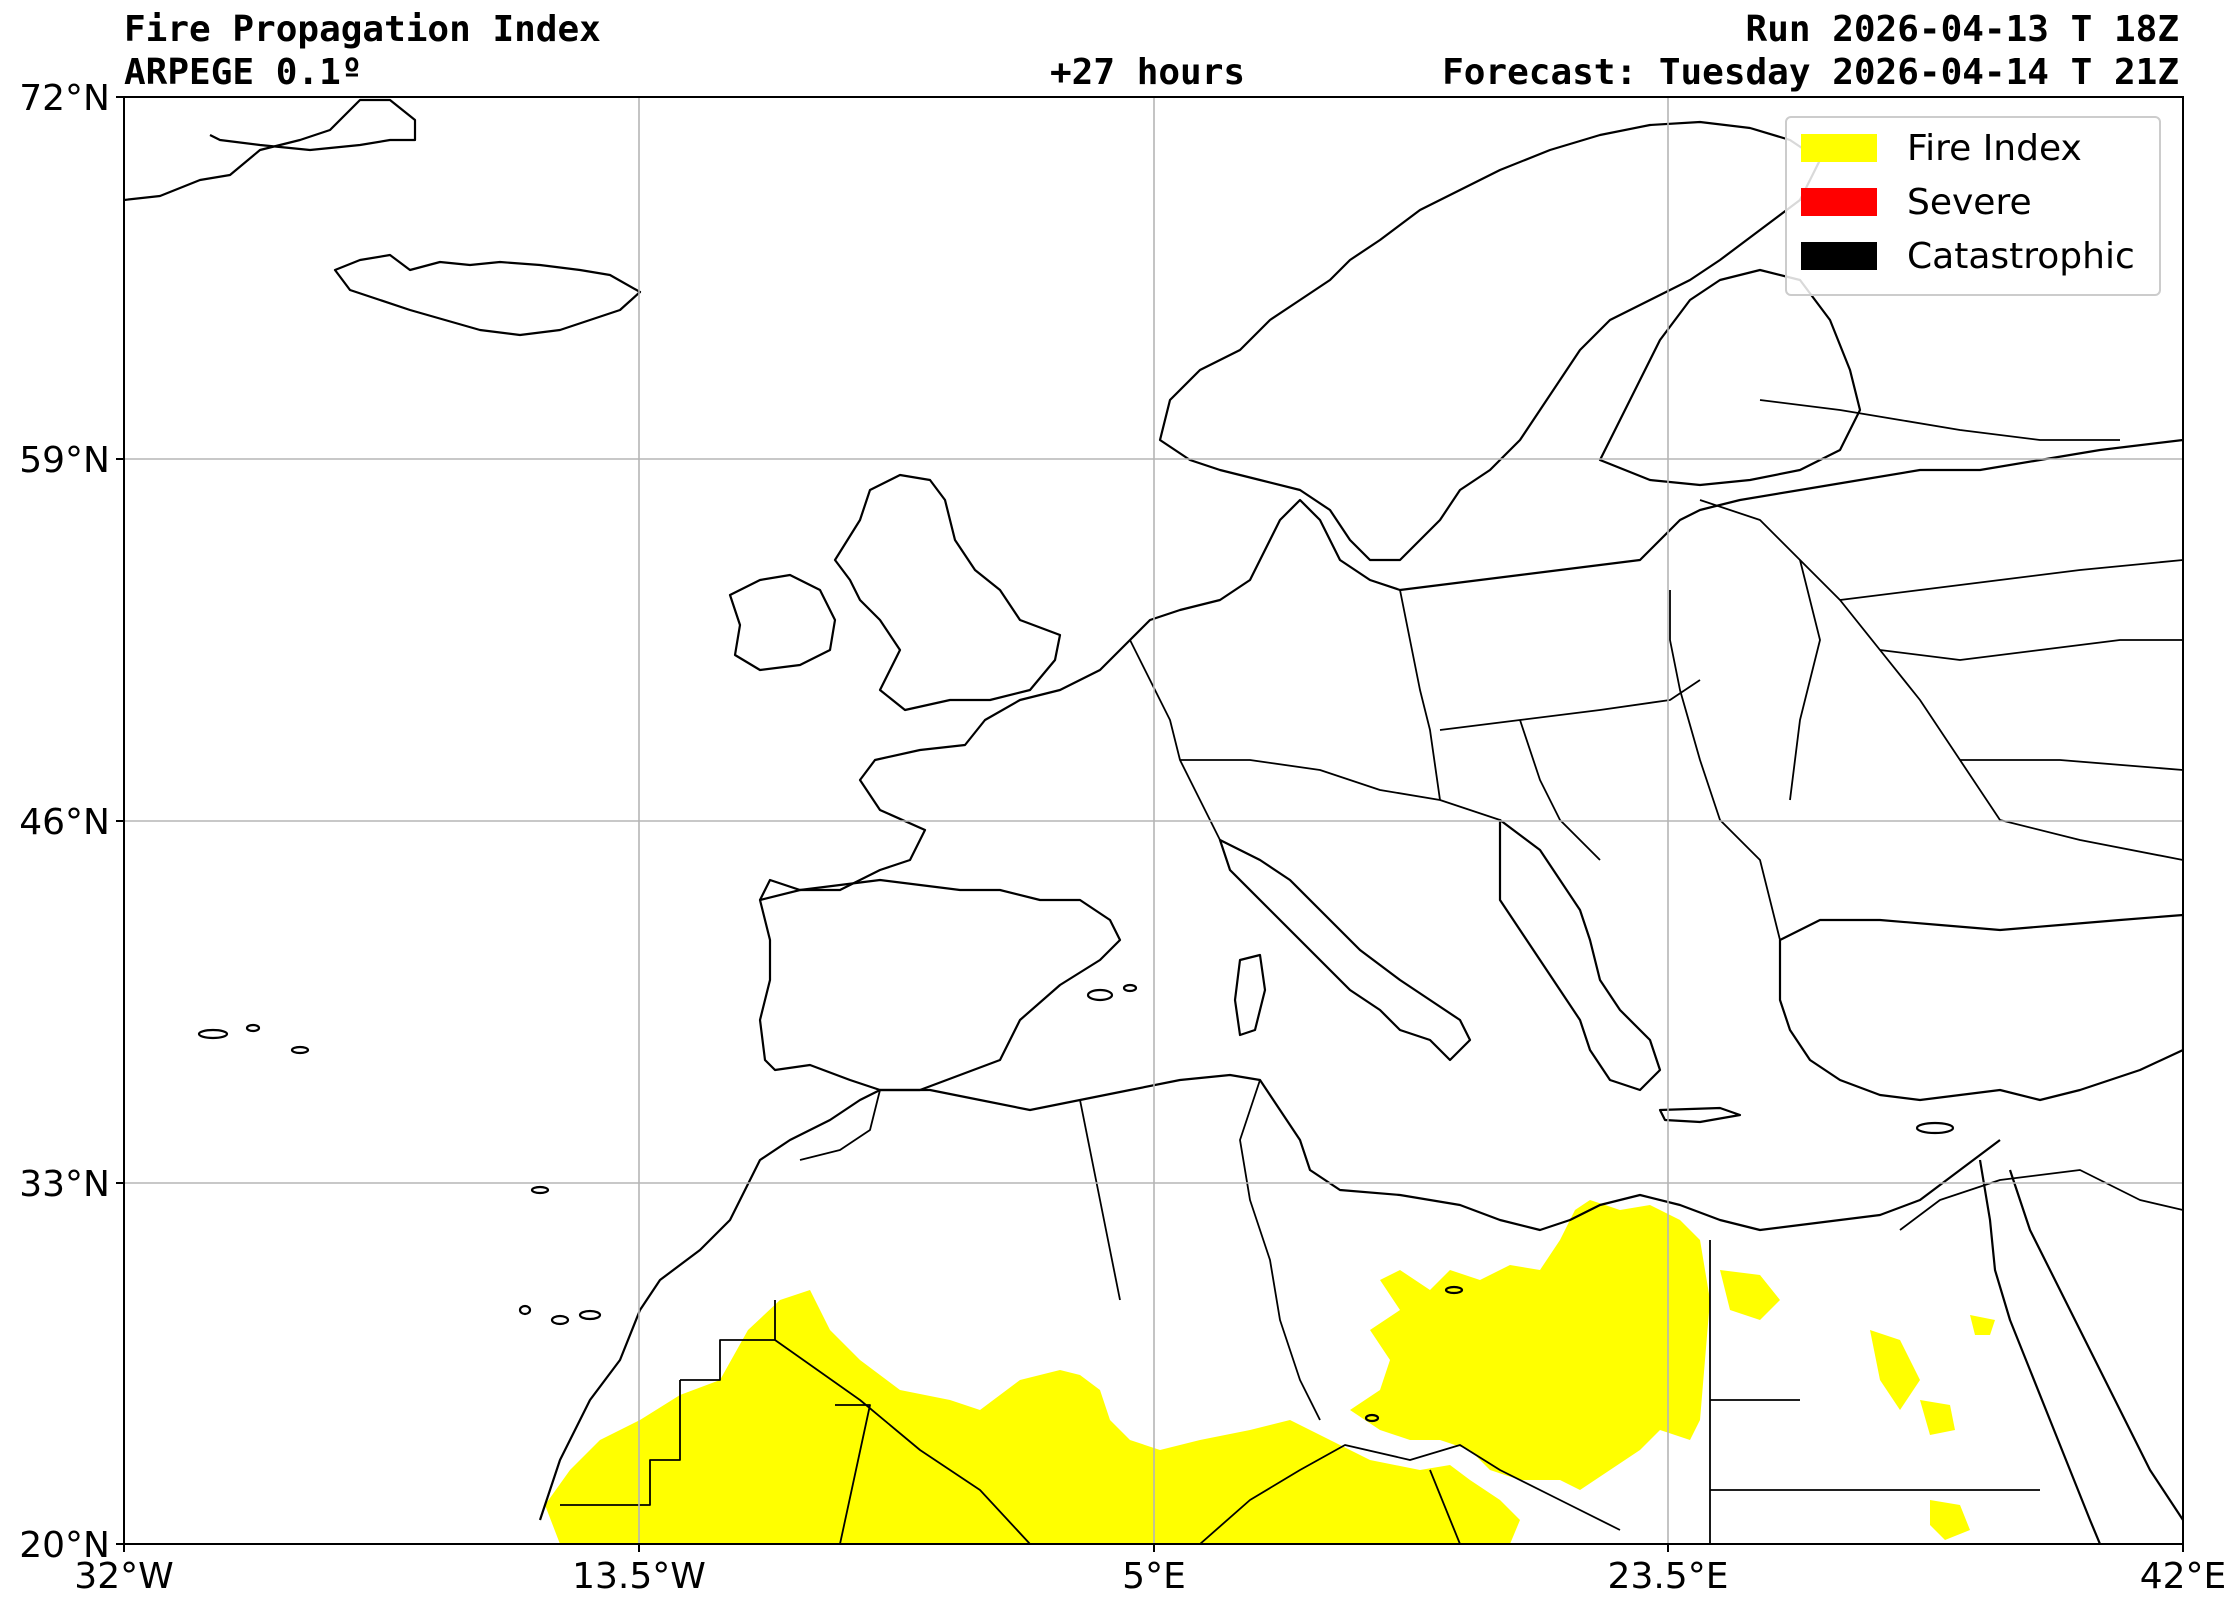 This screenshot has height=1604, width=2233. What do you see at coordinates (1980, 1007) in the screenshot?
I see `coastline-turkey` at bounding box center [1980, 1007].